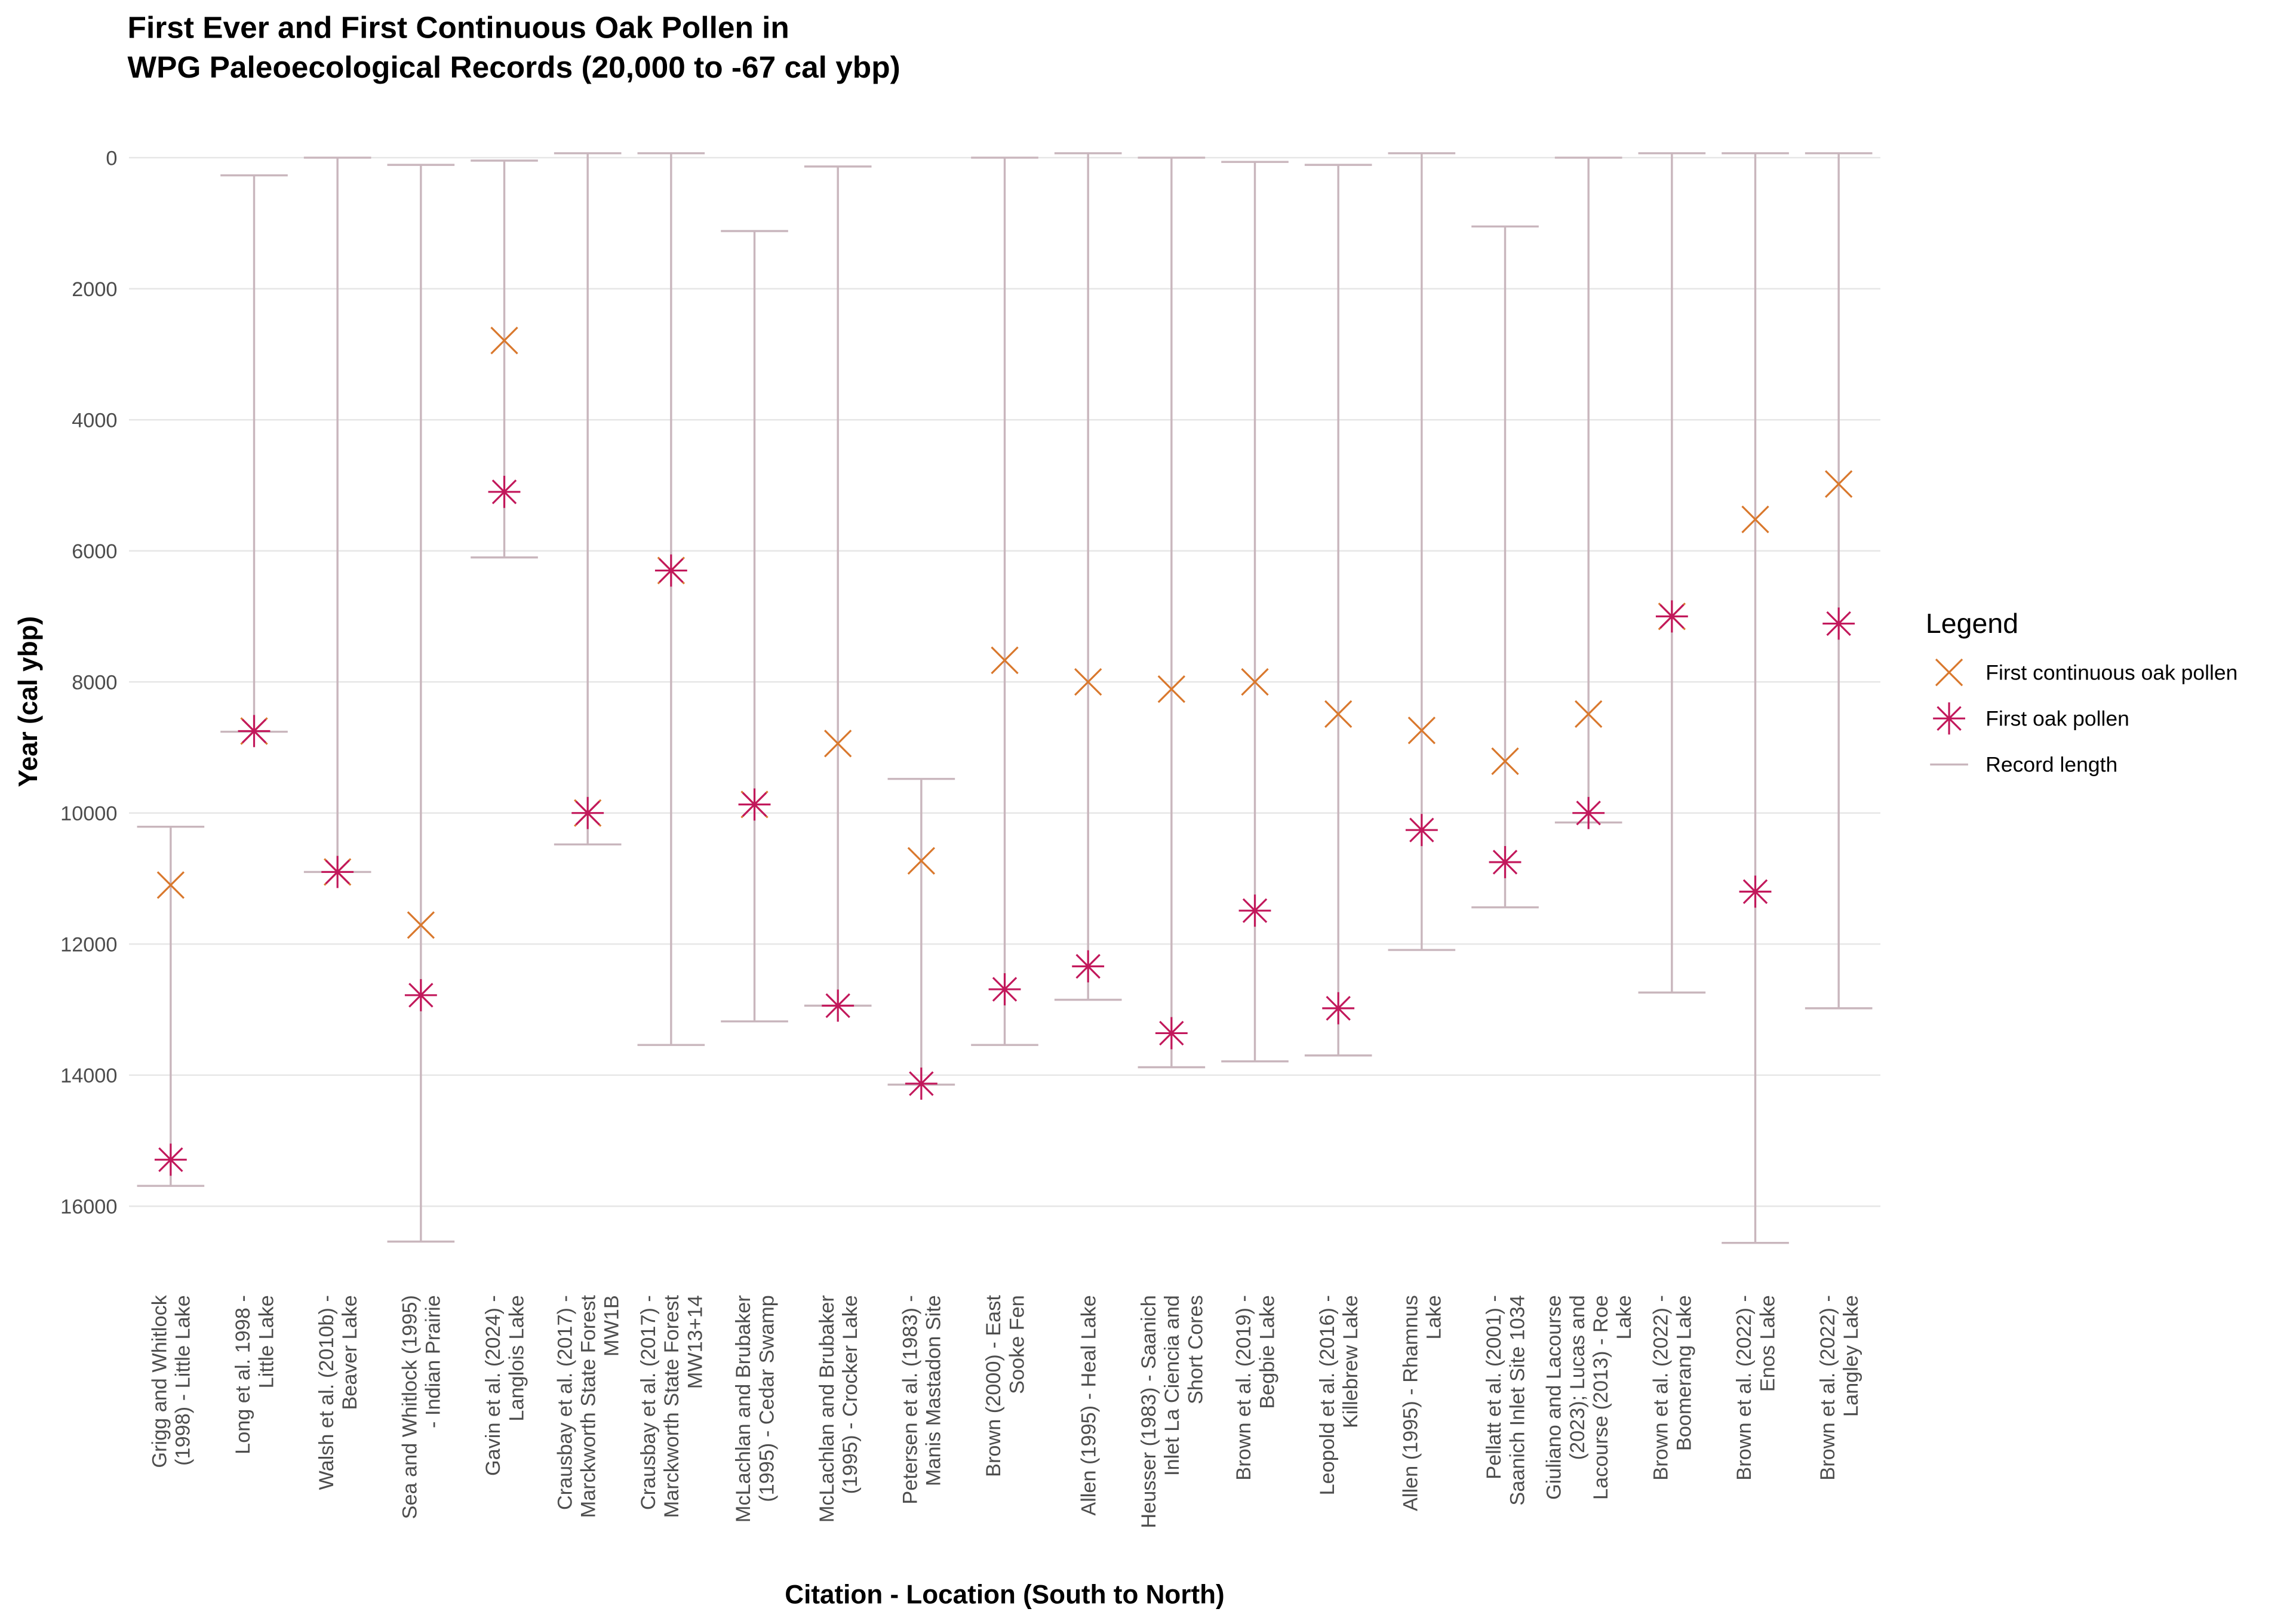 The height and width of the screenshot is (1624, 2293). What do you see at coordinates (95, 289) in the screenshot?
I see `y-tick-label: 2000` at bounding box center [95, 289].